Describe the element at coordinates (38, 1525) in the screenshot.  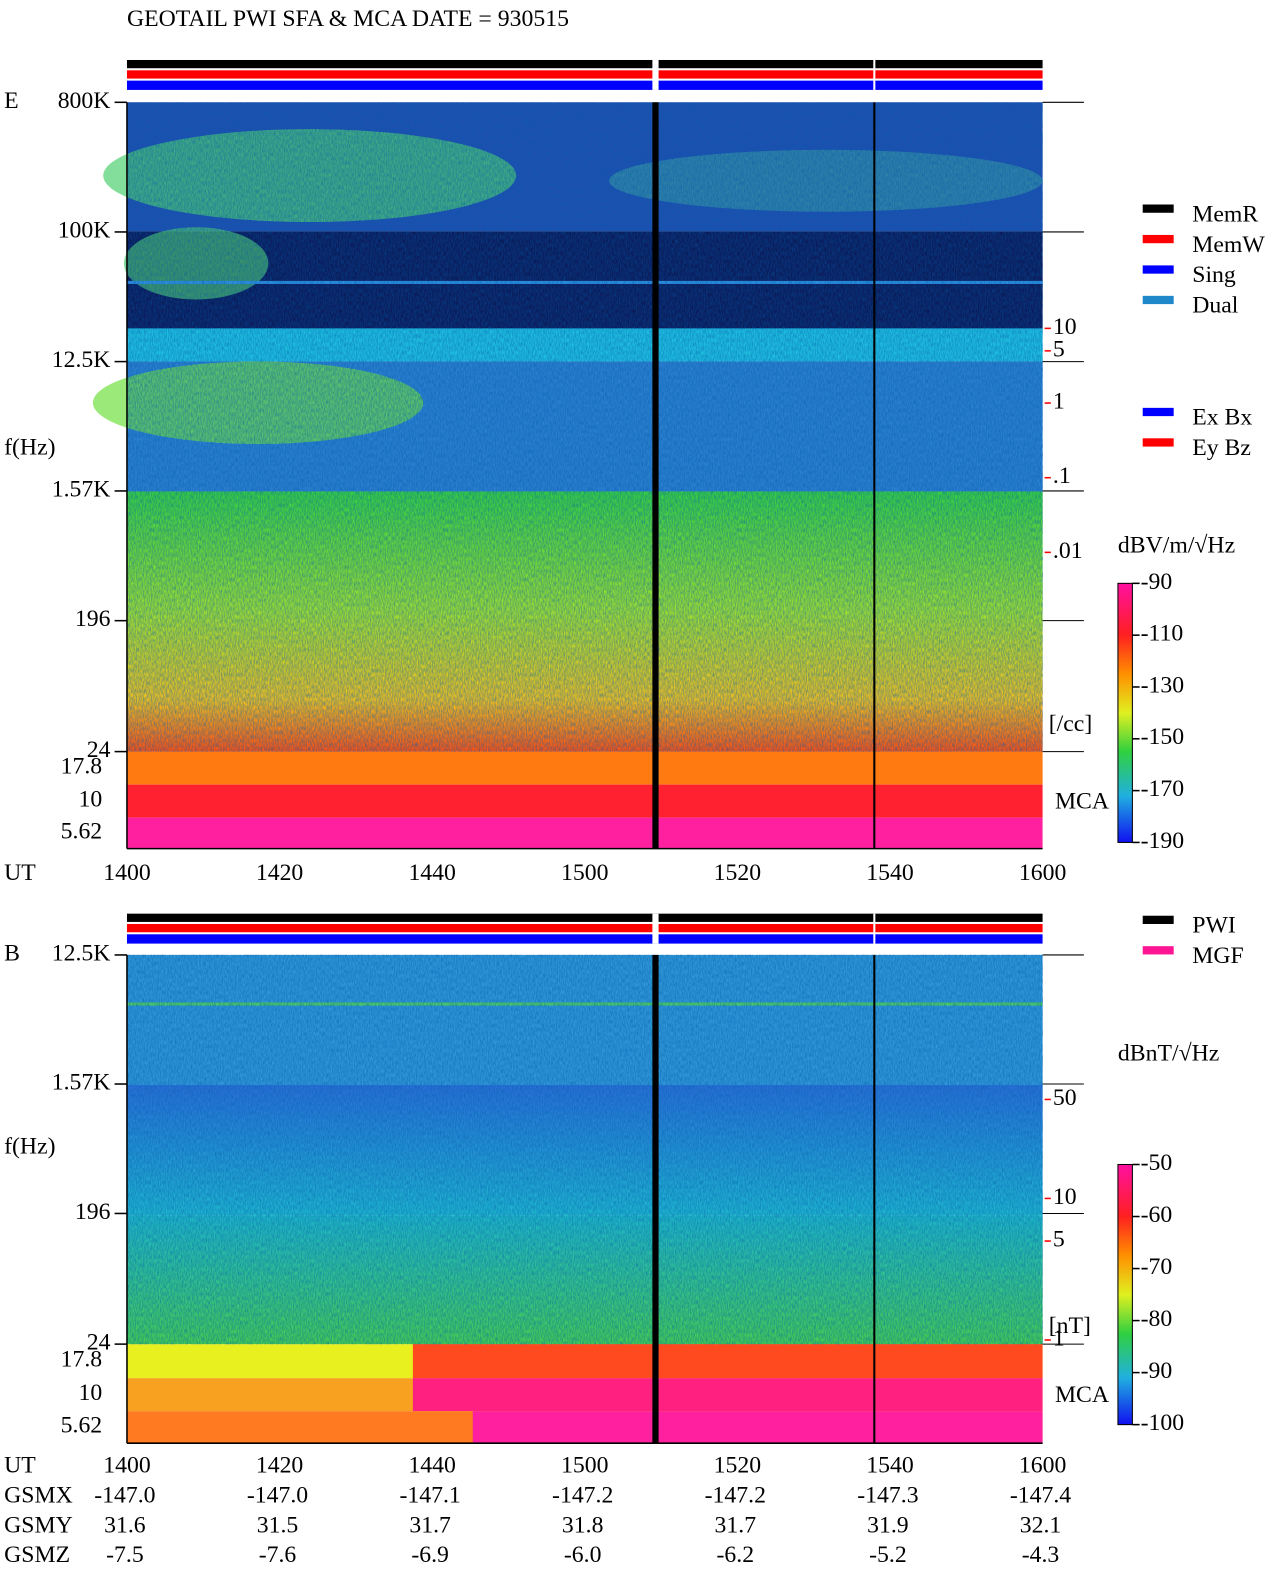
I see `orbit-label: GSMY` at that location.